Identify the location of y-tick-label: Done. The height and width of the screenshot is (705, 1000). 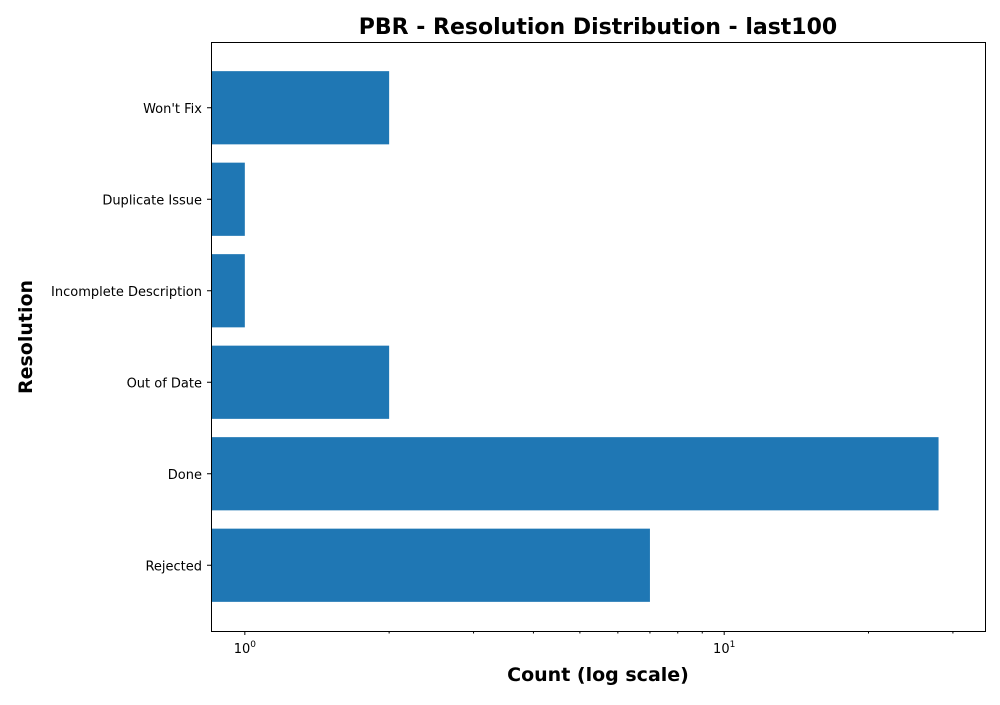
(185, 475).